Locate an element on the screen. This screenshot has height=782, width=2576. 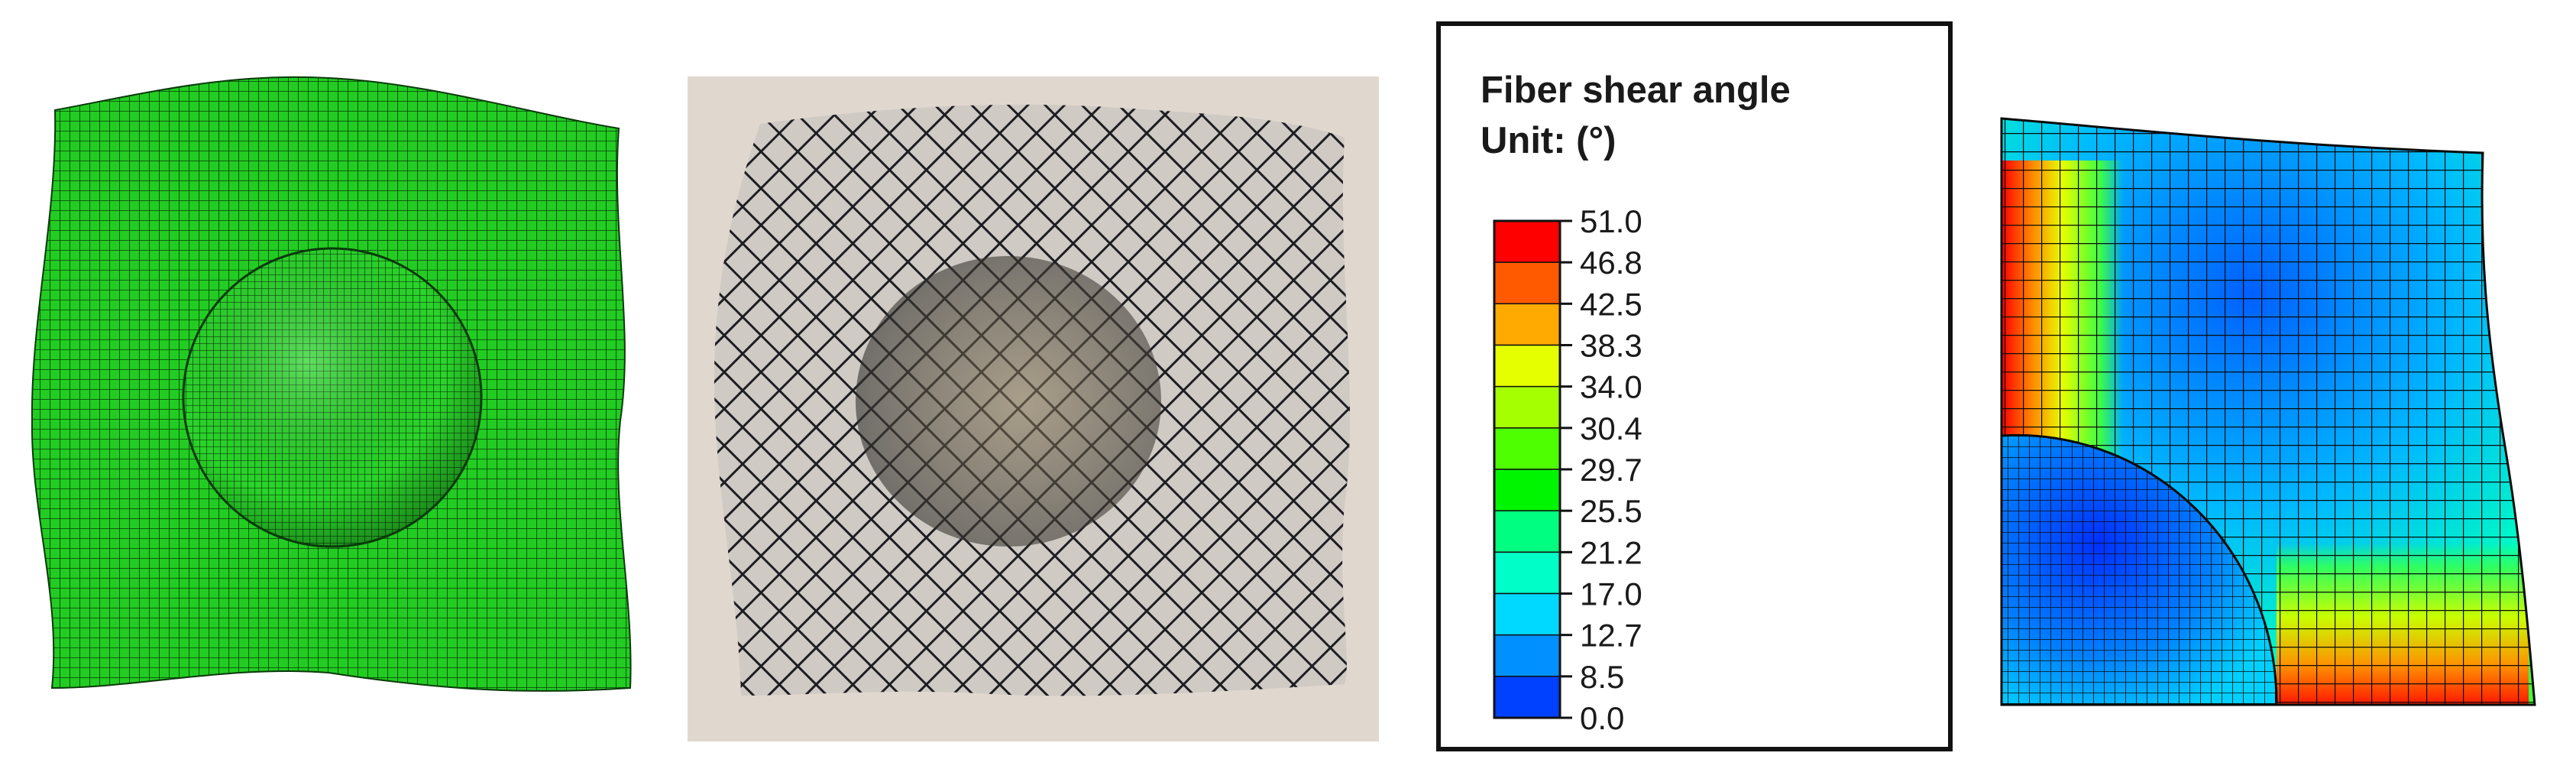
legend-tick-label: 12.7 is located at coordinates (1611, 636).